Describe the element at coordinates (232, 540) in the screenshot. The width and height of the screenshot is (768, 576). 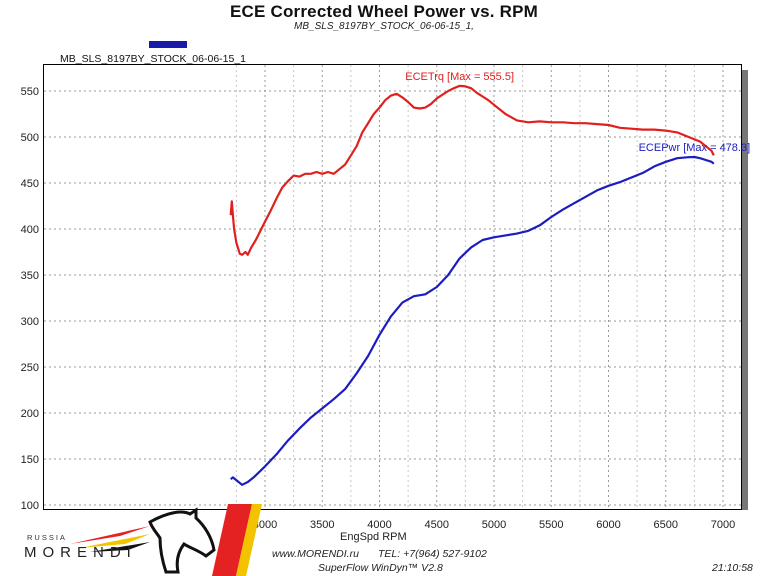
I see `logo-red-bar` at that location.